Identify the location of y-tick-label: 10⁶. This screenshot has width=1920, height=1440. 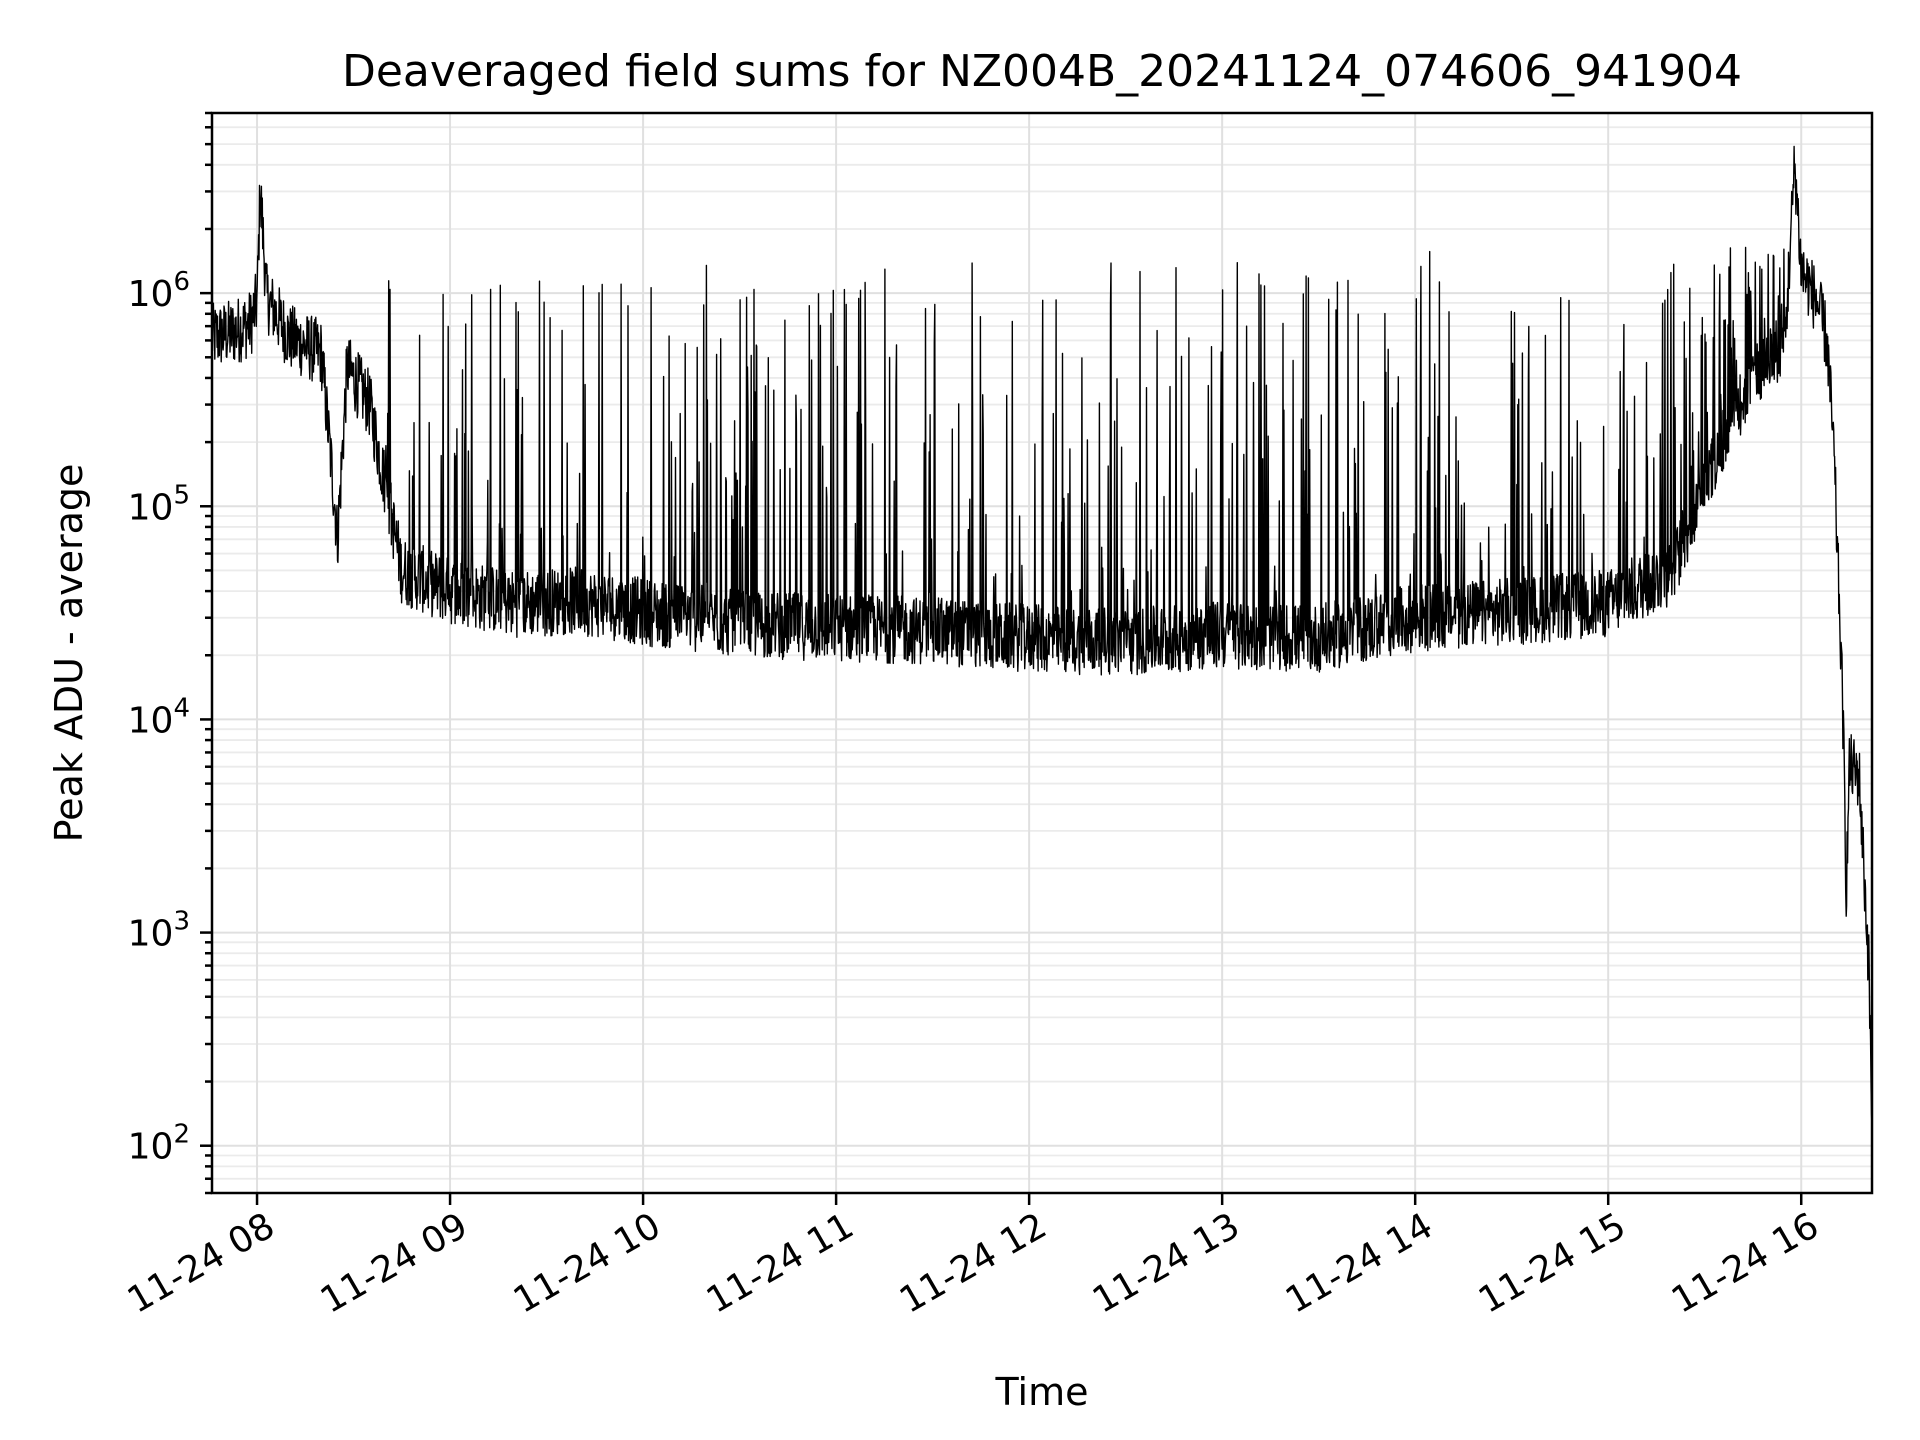
(159, 291).